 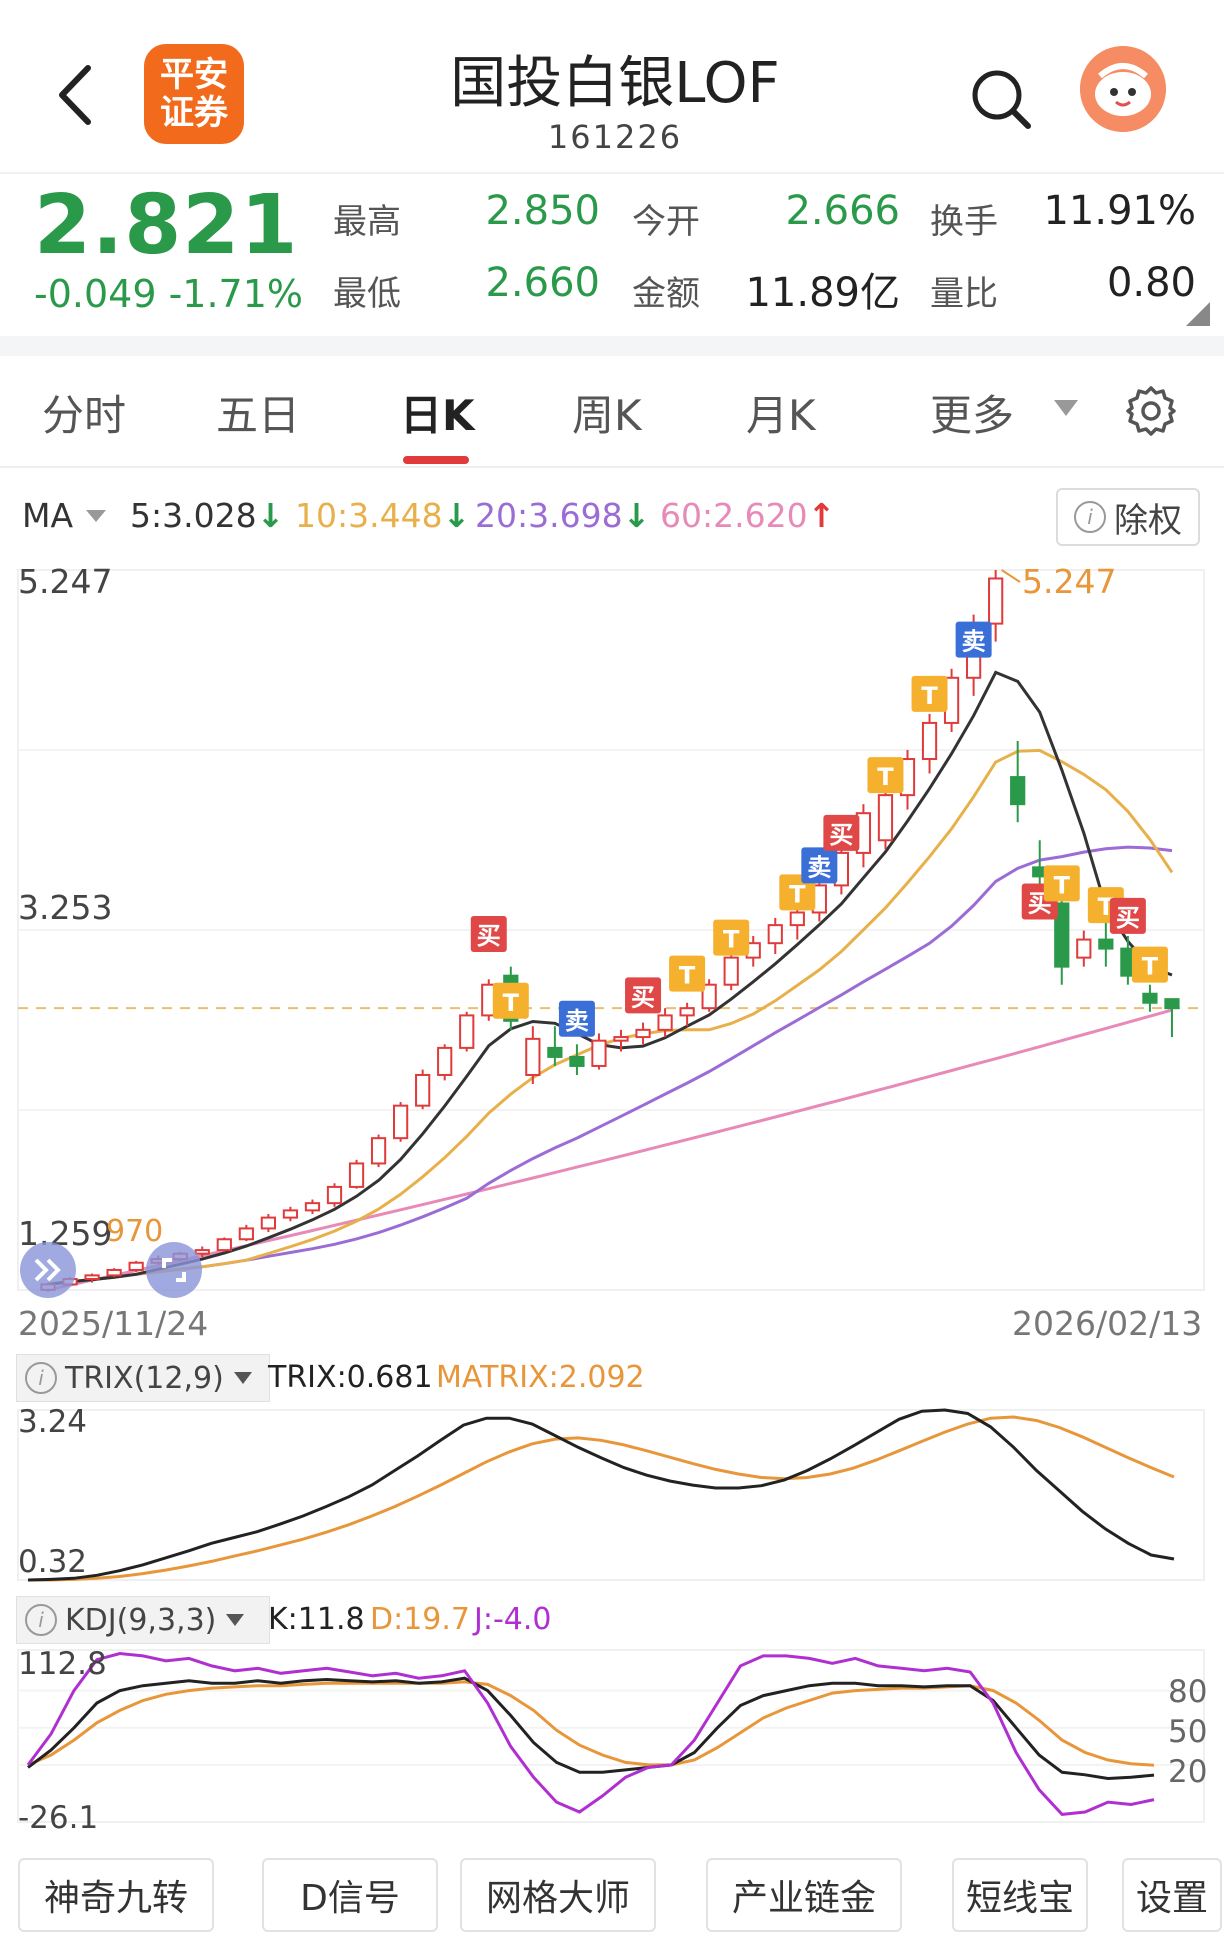 I want to click on trix-selector: i TRIX(12,9), so click(x=143, y=1378).